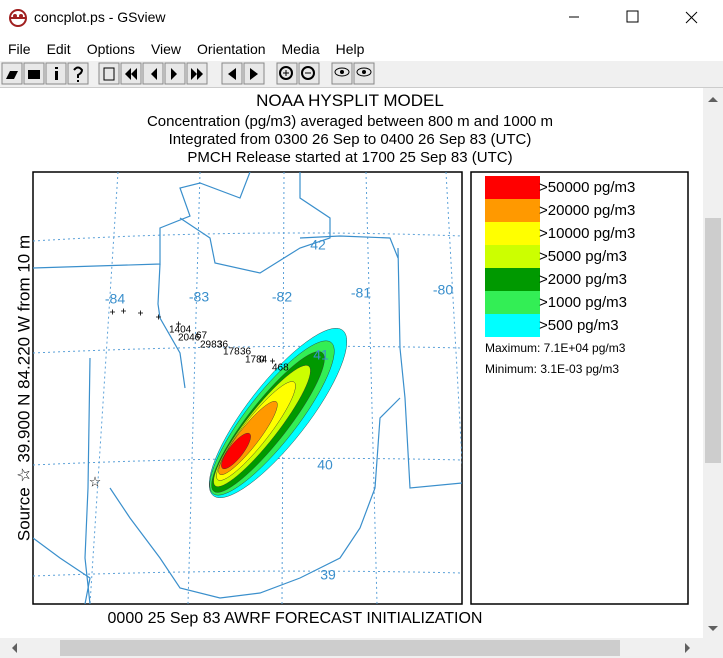  What do you see at coordinates (95, 482) in the screenshot?
I see `source-star: ☆` at bounding box center [95, 482].